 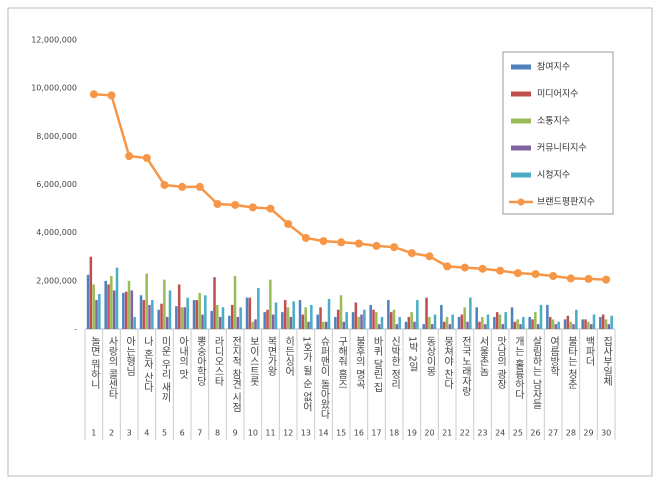 What do you see at coordinates (253, 361) in the screenshot?
I see `x-tick-label: 보이스트롯` at bounding box center [253, 361].